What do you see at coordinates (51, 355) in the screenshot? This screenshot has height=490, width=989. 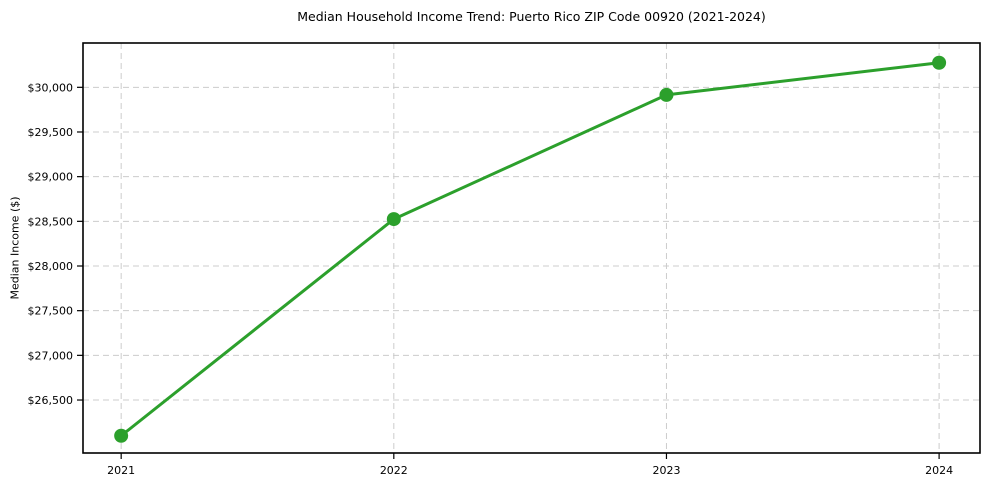 I see `y-tick-label: $27,000` at bounding box center [51, 355].